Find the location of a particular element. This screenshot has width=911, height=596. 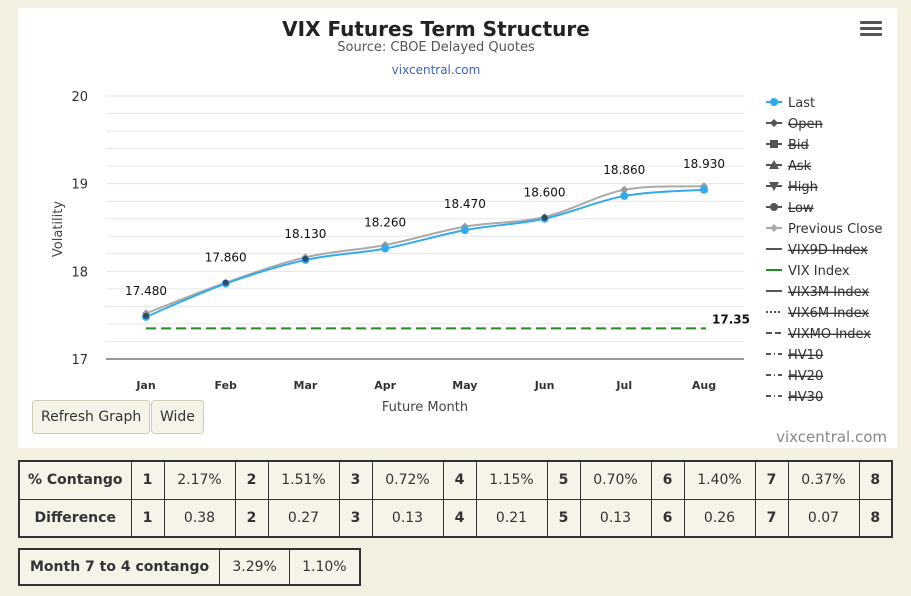

difference-value-2: 0.27 is located at coordinates (303, 518).